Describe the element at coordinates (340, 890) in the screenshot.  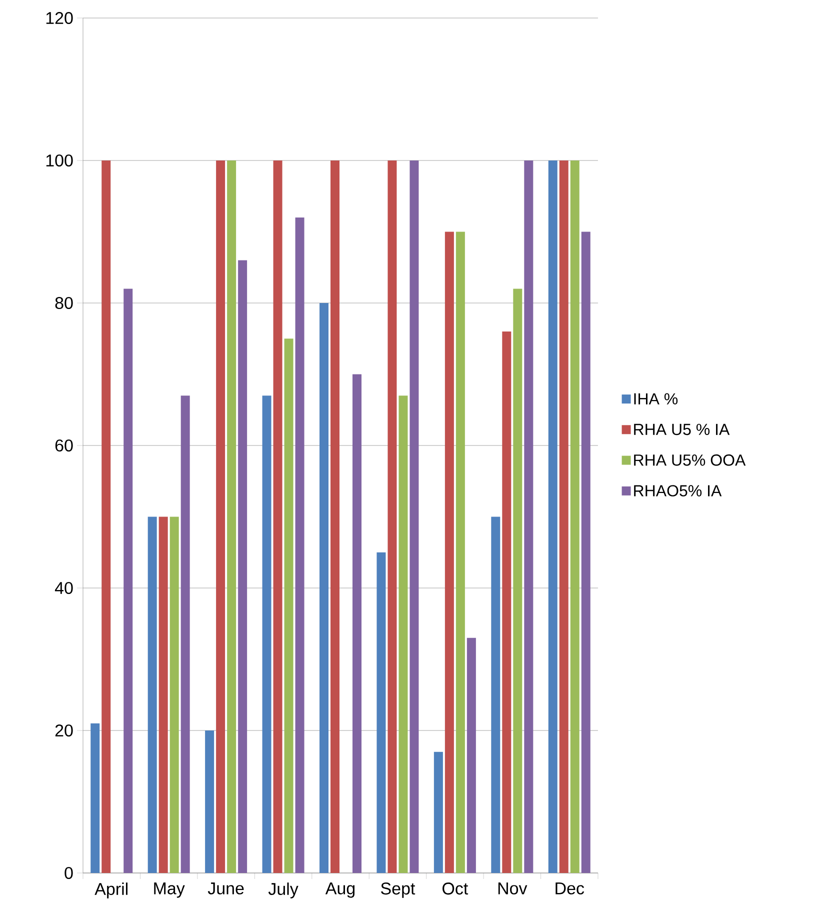
I see `x-tick-label: Aug` at that location.